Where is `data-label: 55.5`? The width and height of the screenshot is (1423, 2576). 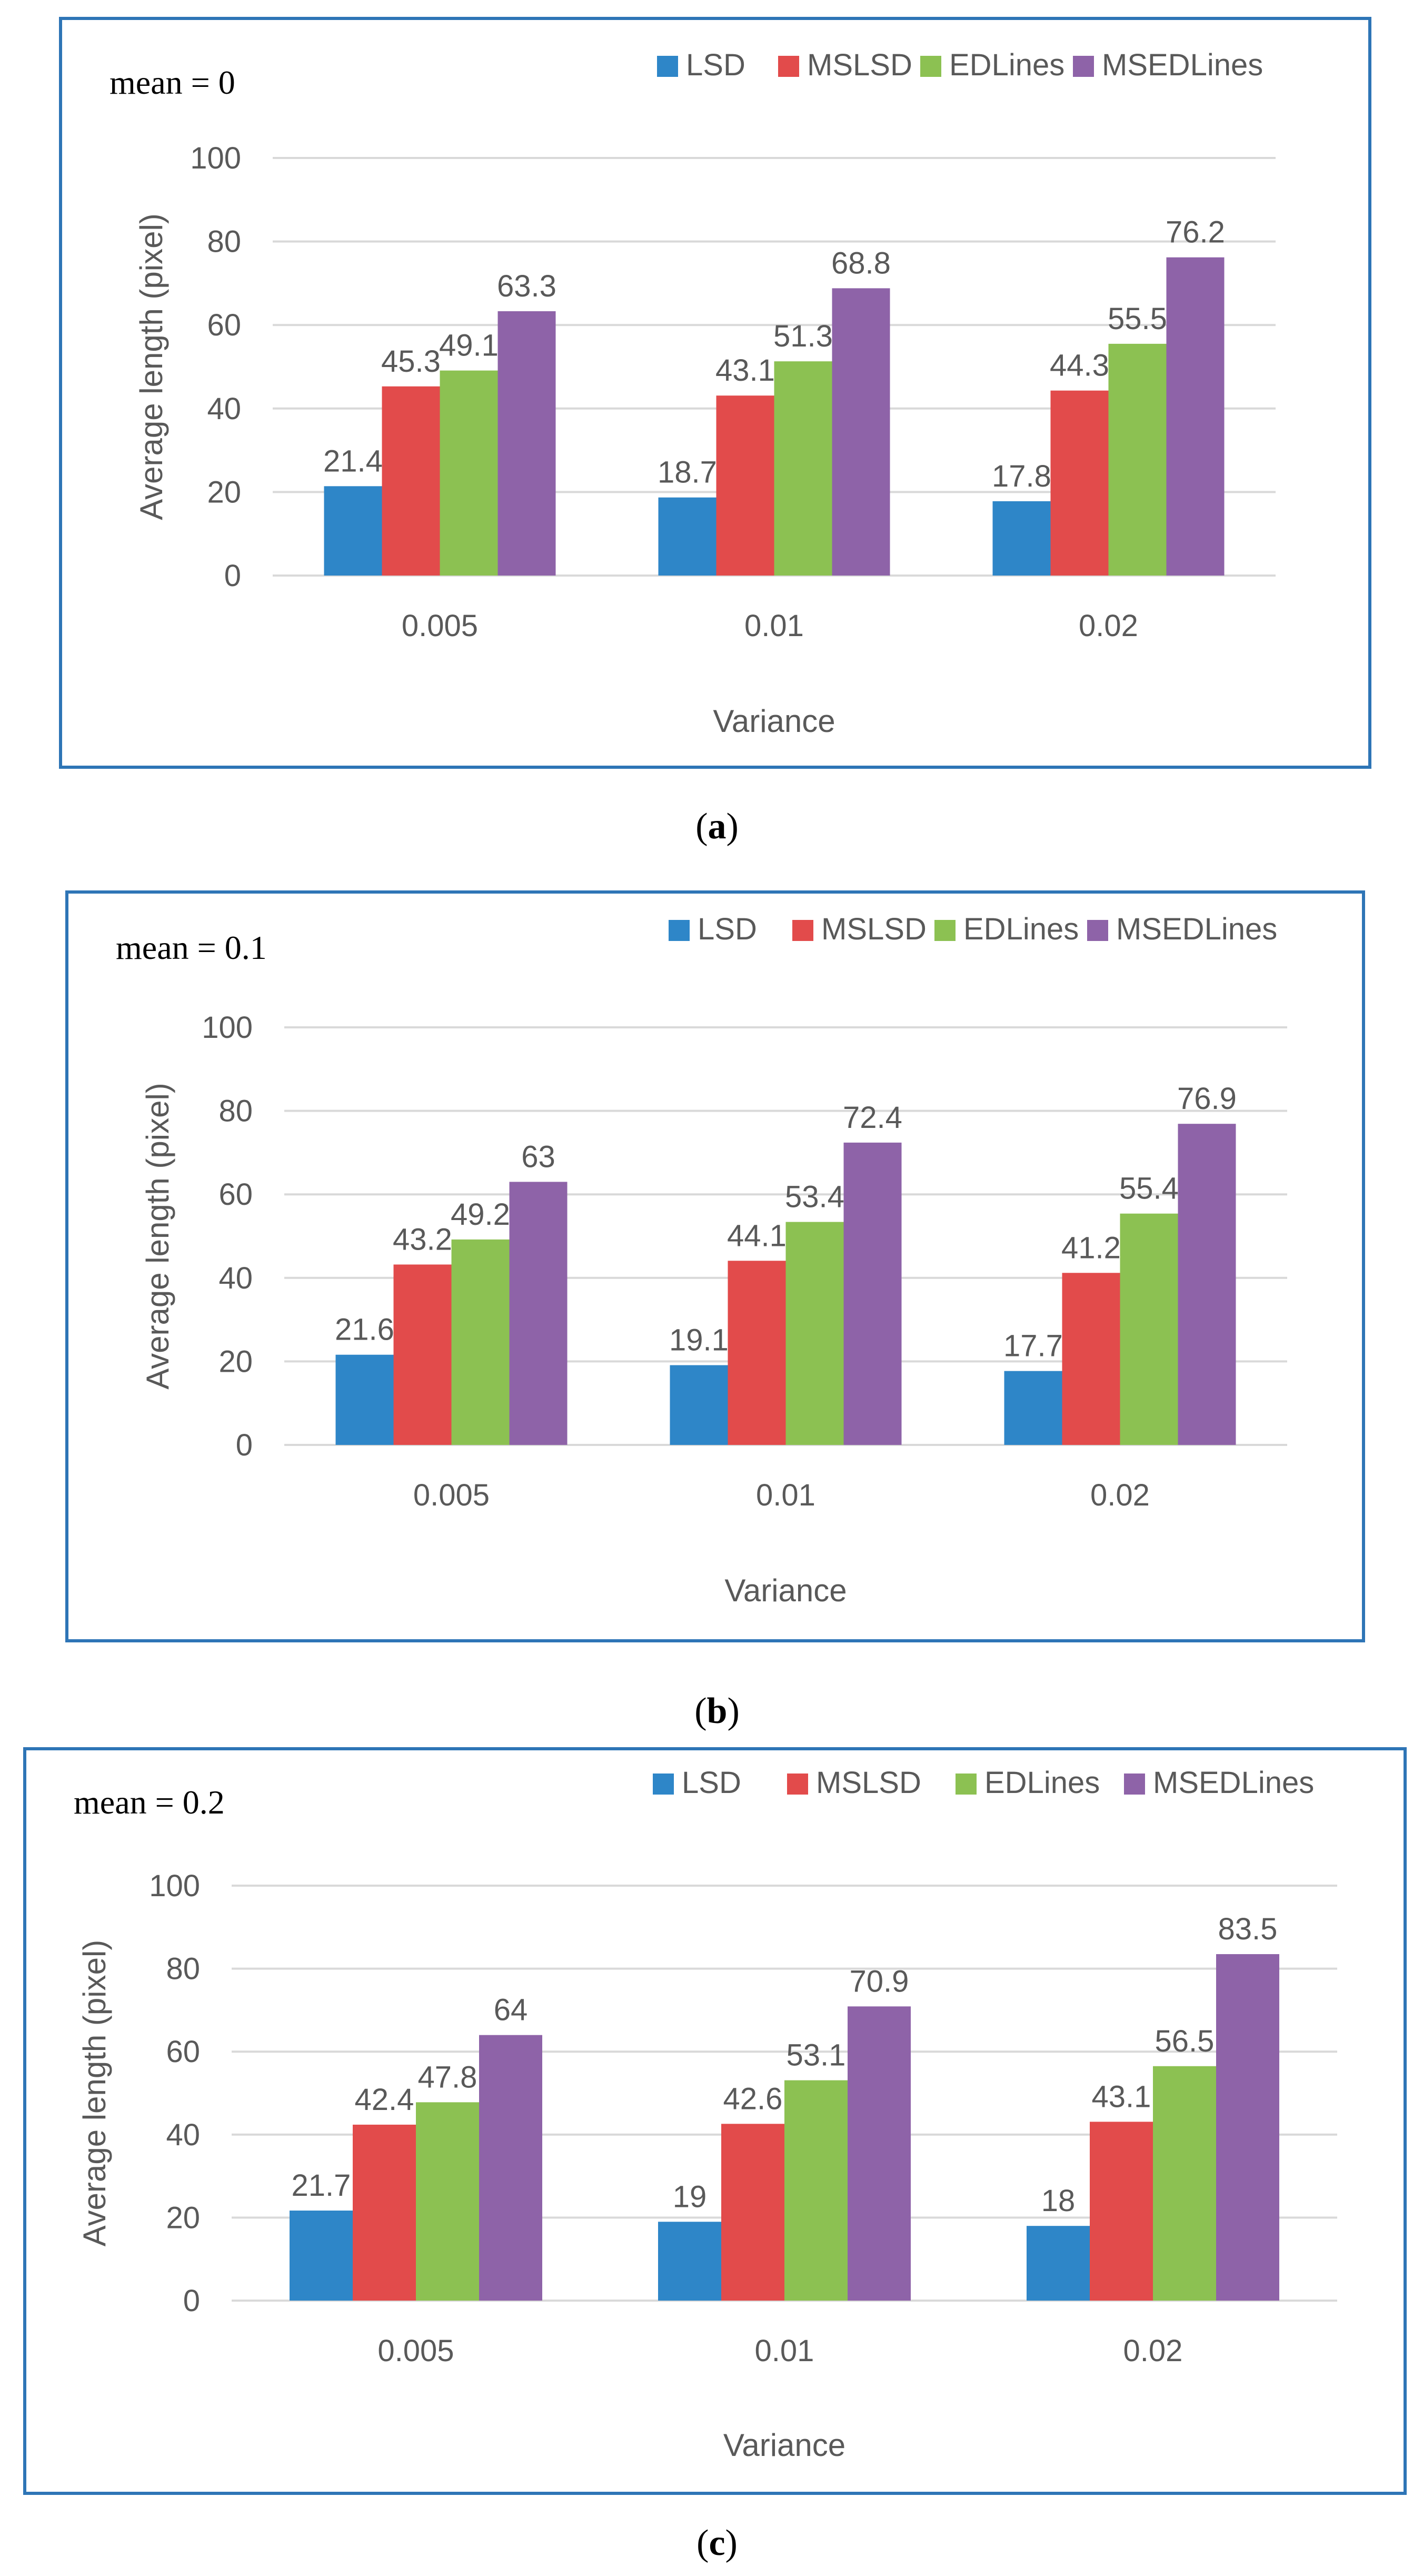
data-label: 55.5 is located at coordinates (1138, 319).